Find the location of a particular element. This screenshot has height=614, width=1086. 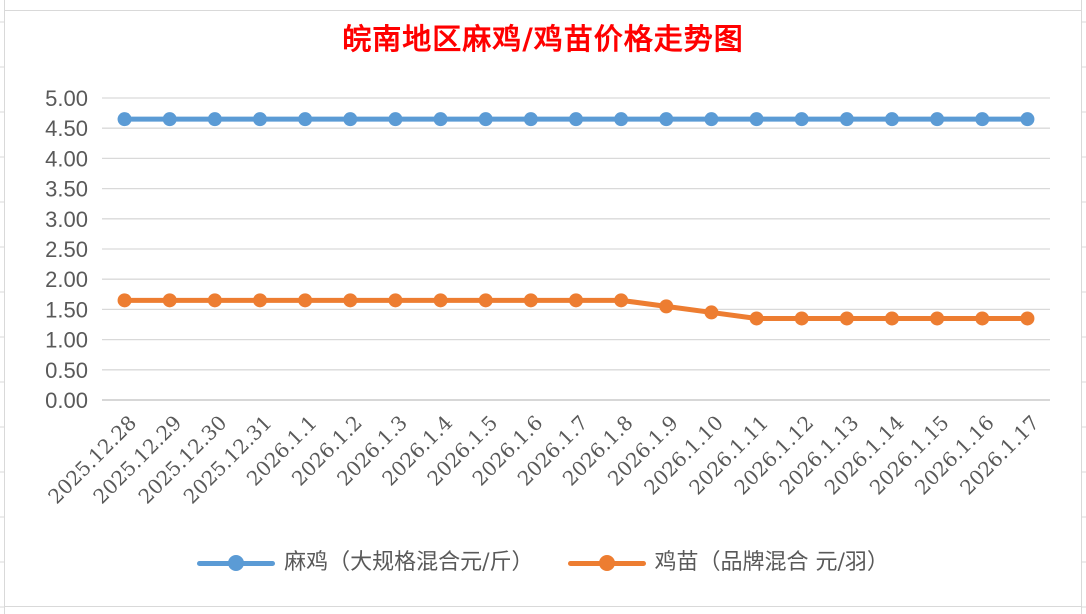

y-axis-label: 3.50 is located at coordinates (66, 189).